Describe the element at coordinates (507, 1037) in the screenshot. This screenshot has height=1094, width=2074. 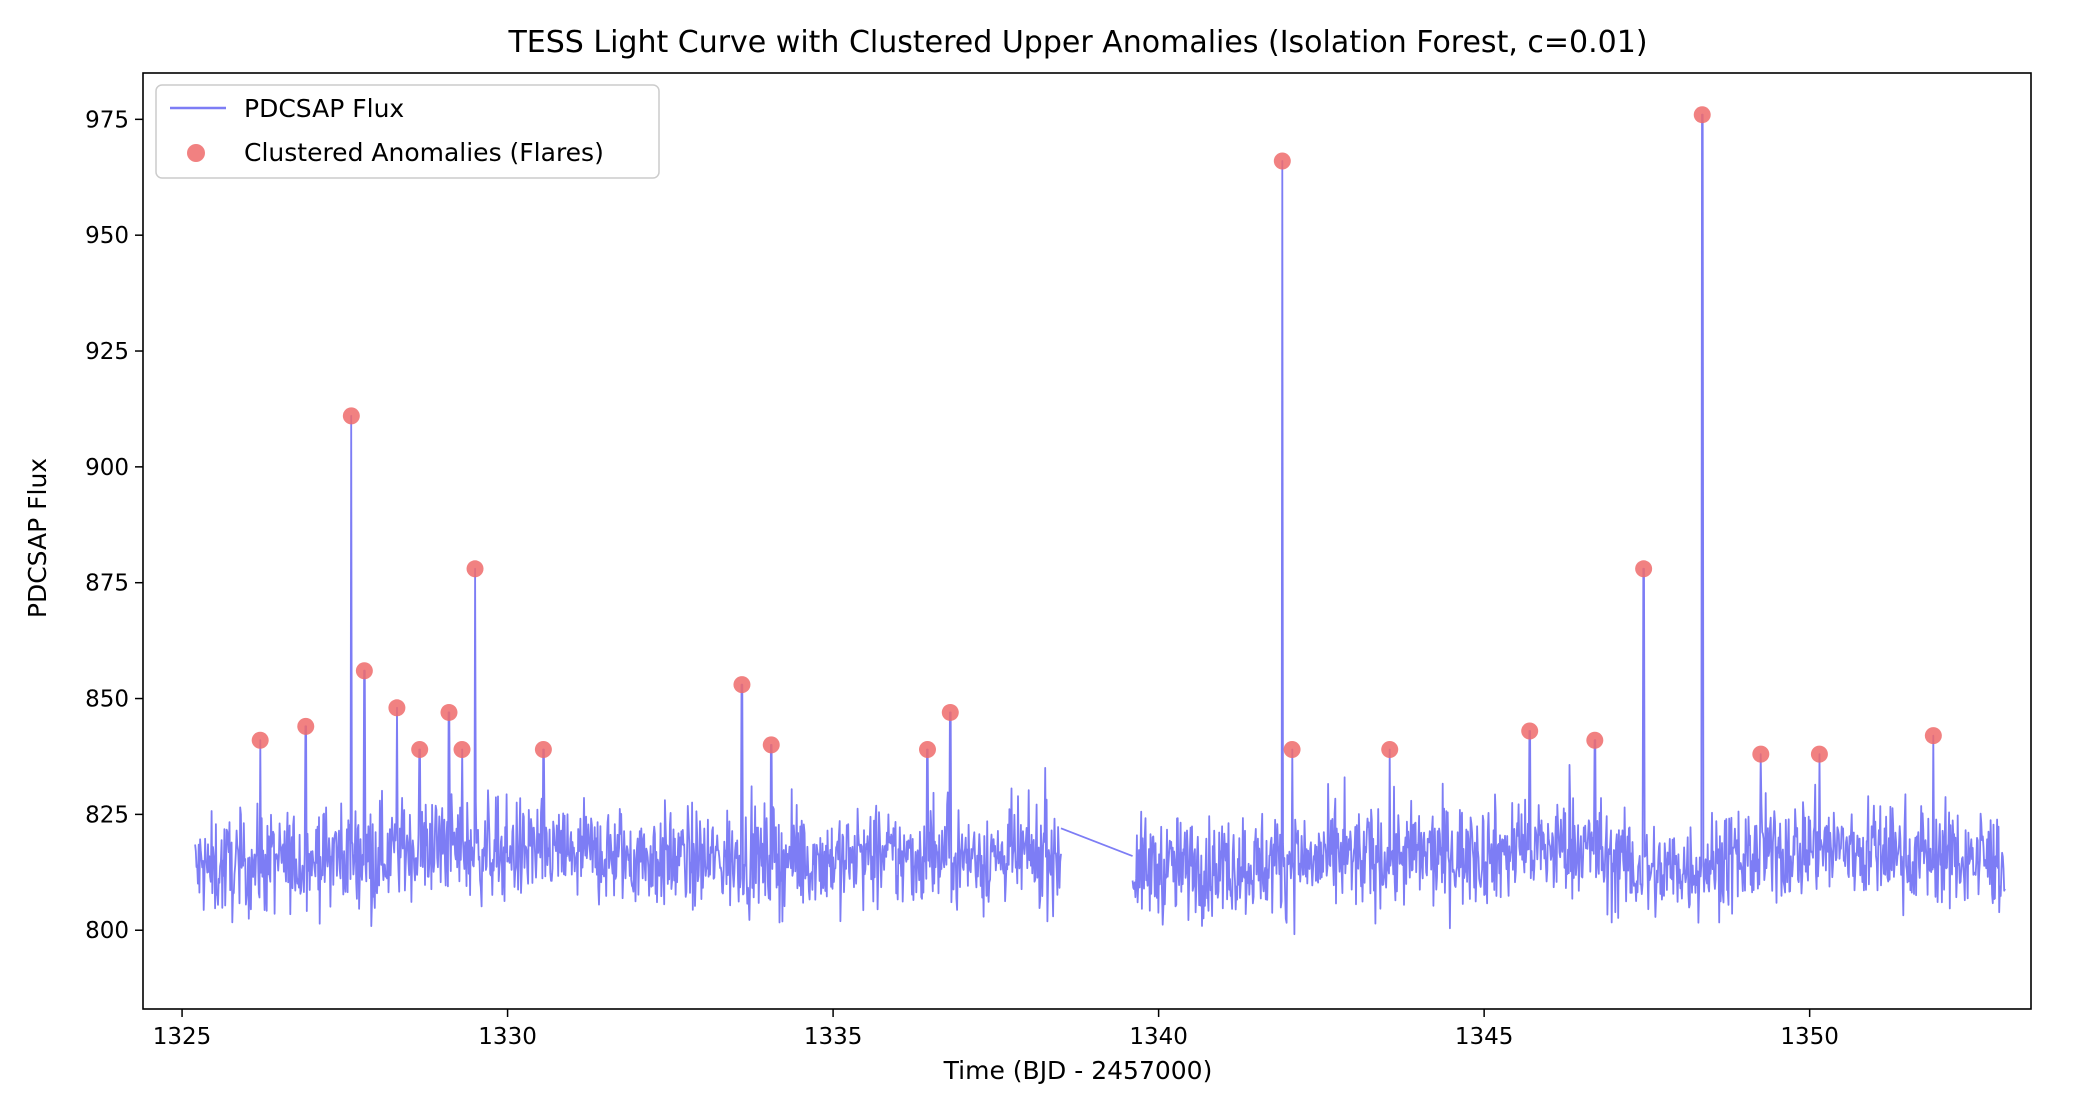
I see `x-tick-label: 1330` at that location.